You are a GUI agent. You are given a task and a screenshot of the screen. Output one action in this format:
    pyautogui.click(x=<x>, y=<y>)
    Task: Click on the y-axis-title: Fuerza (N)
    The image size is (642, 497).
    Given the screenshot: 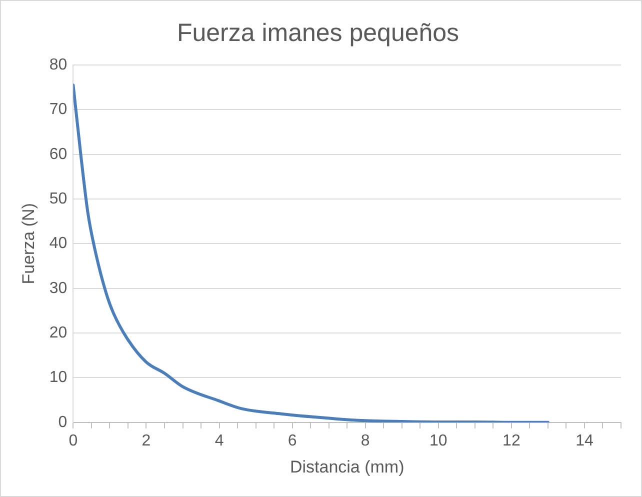 What is the action you would take?
    pyautogui.click(x=28, y=243)
    